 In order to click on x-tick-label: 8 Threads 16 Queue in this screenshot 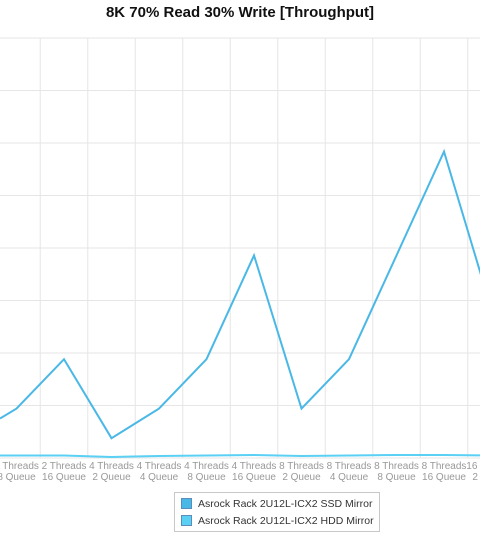, I will do `click(444, 472)`.